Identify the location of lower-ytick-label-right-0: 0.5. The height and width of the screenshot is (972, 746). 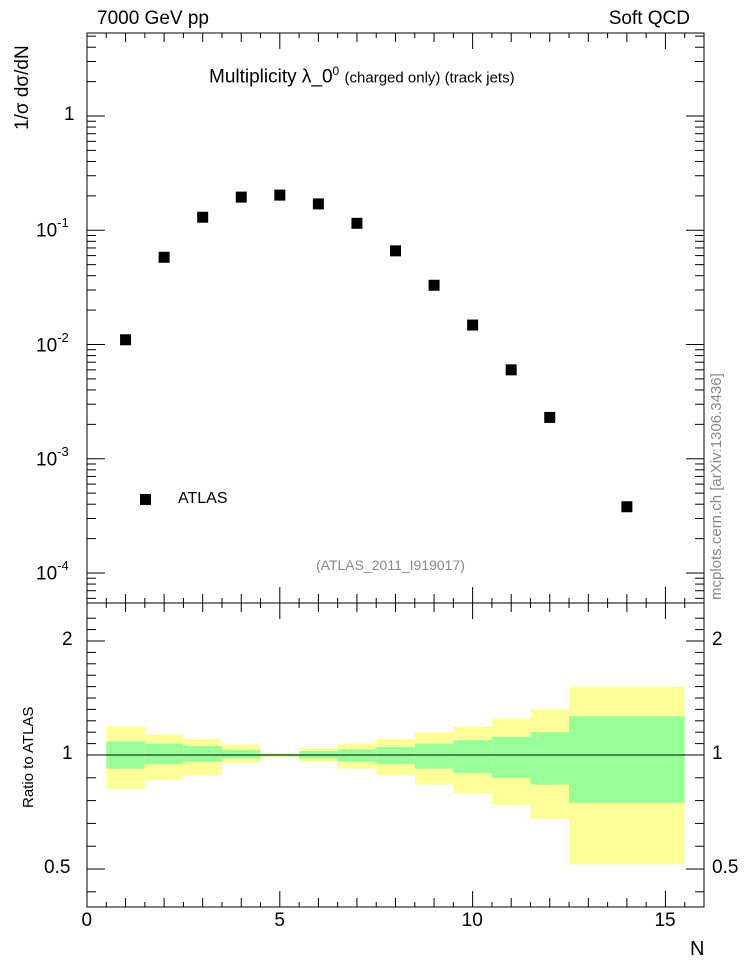
(725, 867).